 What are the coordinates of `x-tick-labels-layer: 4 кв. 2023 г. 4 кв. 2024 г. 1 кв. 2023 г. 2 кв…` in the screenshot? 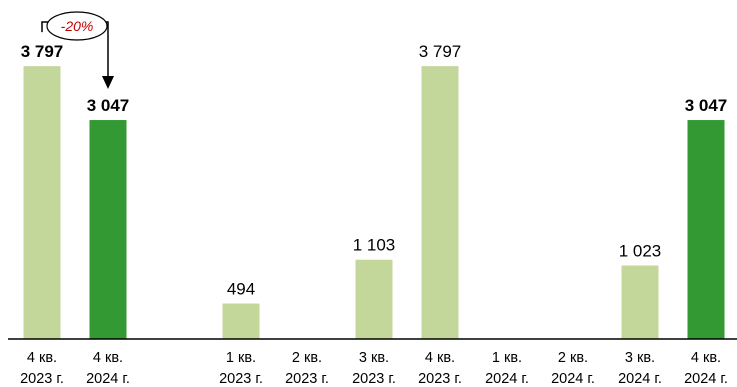 It's located at (374, 368).